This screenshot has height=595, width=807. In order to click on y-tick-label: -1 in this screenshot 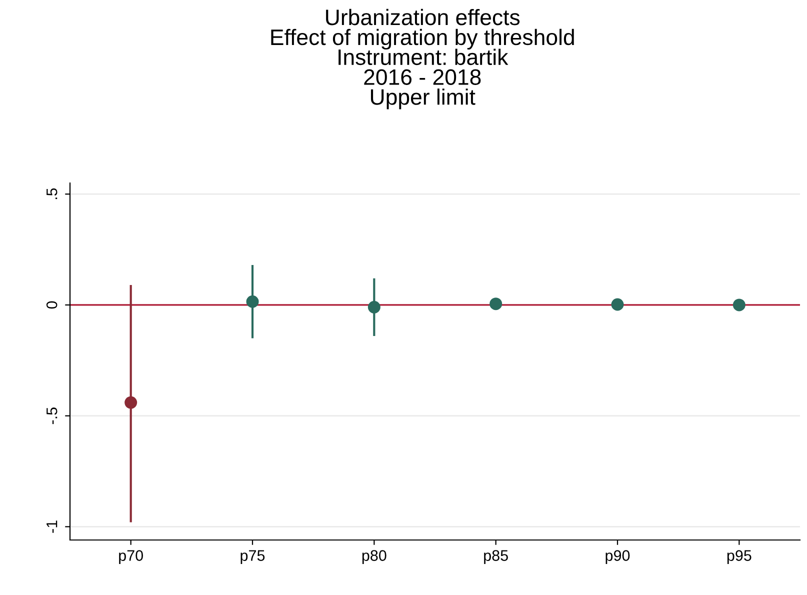, I will do `click(52, 526)`.